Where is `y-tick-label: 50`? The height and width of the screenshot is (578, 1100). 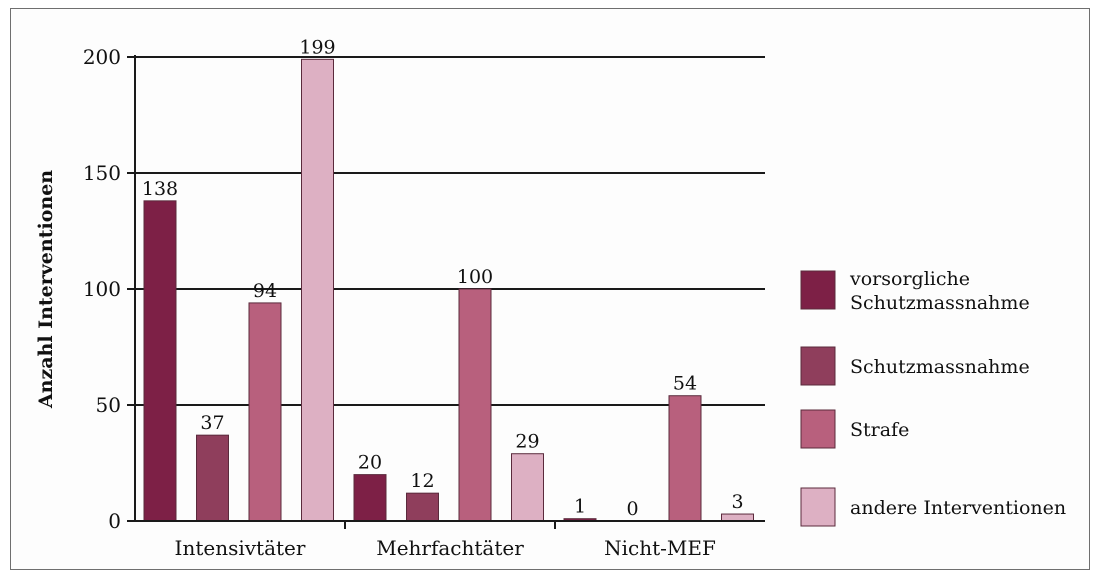
y-tick-label: 50 is located at coordinates (108, 405).